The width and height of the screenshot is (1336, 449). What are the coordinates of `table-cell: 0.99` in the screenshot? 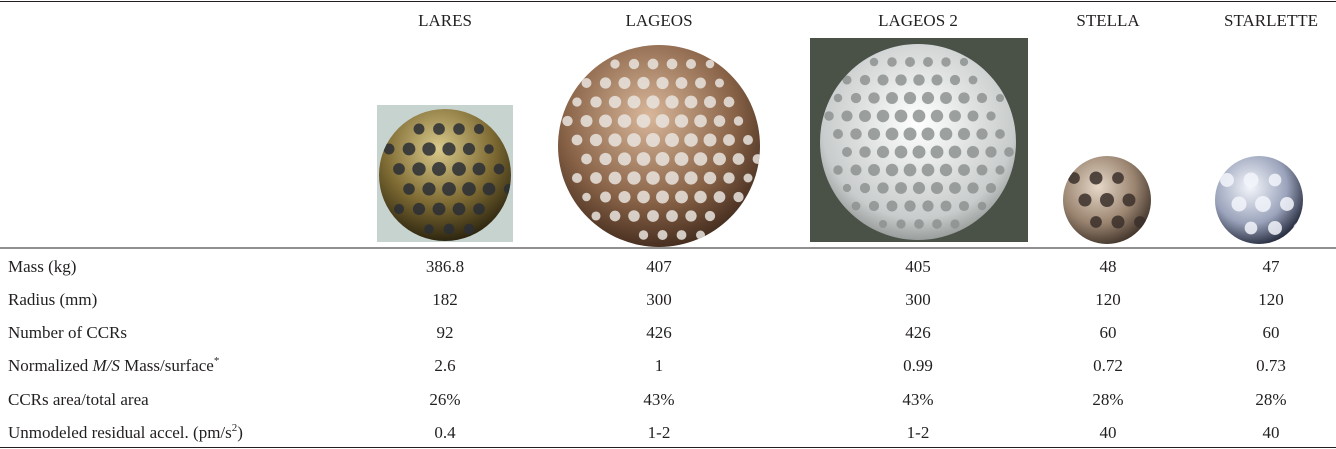 It's located at (918, 365).